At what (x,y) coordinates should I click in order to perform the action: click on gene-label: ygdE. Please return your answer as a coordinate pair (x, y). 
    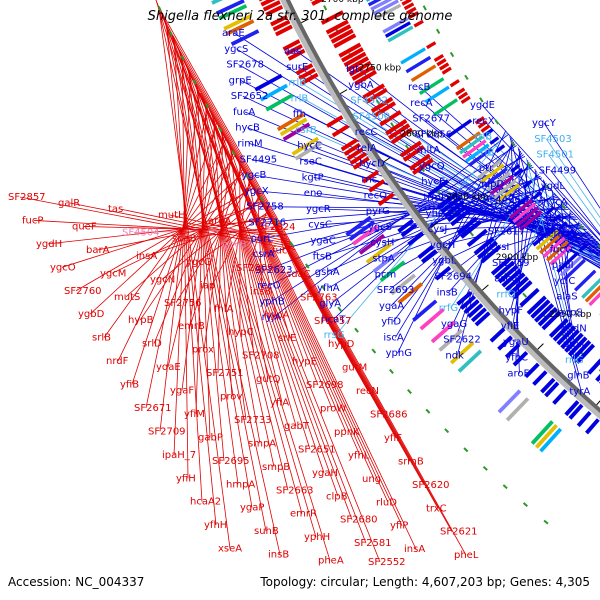
    Looking at the image, I should click on (482, 105).